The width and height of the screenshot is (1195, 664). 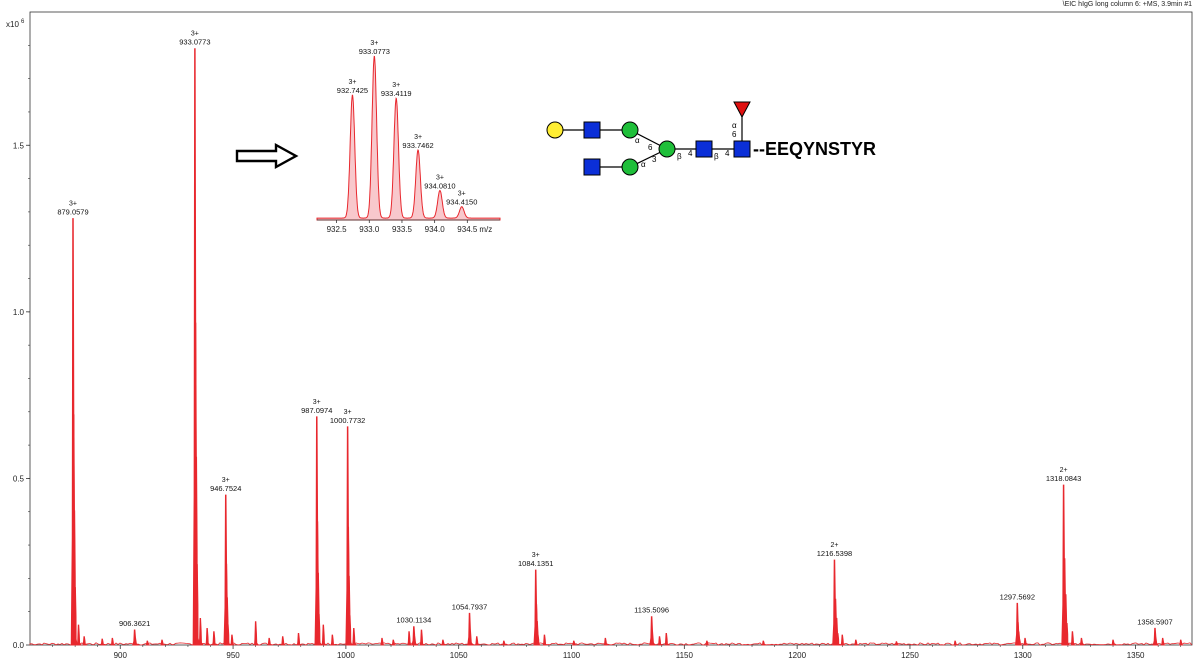 What do you see at coordinates (23, 22) in the screenshot?
I see `y-scale-exponent: 6` at bounding box center [23, 22].